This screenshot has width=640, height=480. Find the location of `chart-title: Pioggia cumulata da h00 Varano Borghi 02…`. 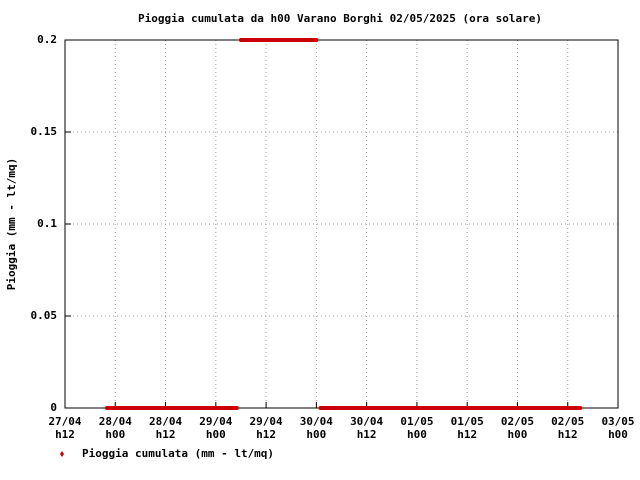

chart-title: Pioggia cumulata da h00 Varano Borghi 02… is located at coordinates (340, 18).